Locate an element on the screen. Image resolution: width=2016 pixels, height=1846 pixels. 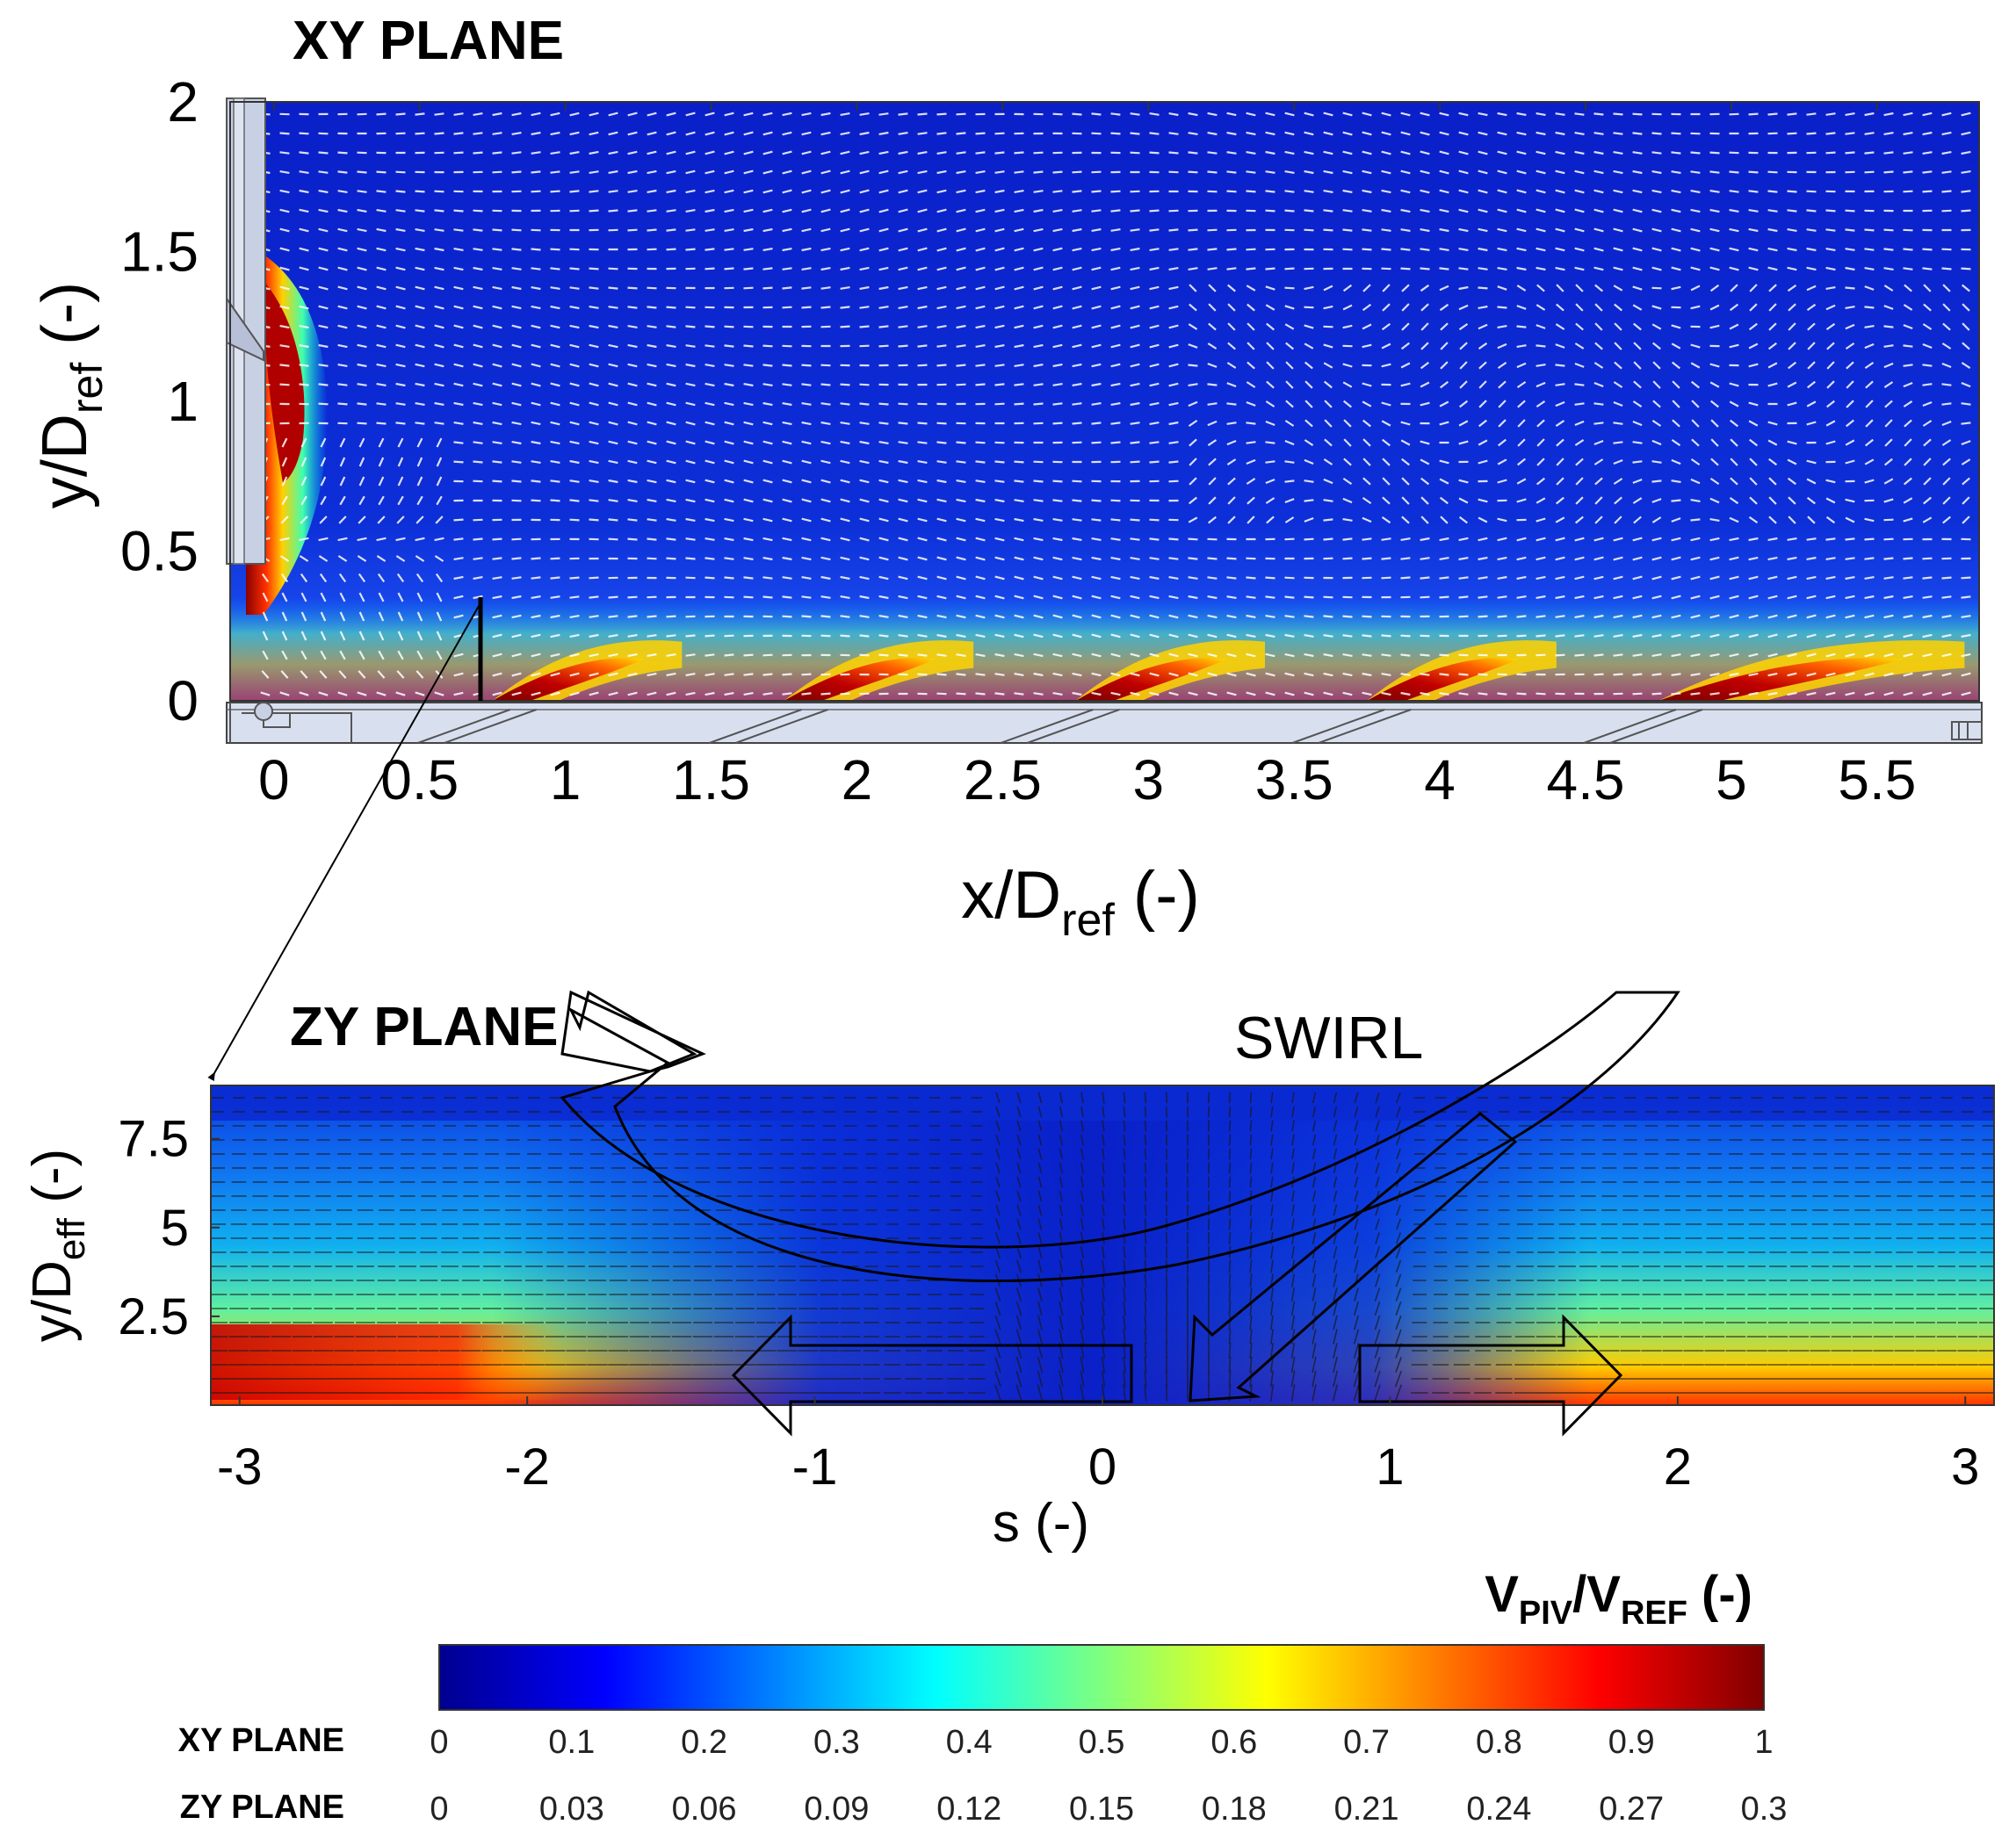
colorbar is located at coordinates (1101, 1677).